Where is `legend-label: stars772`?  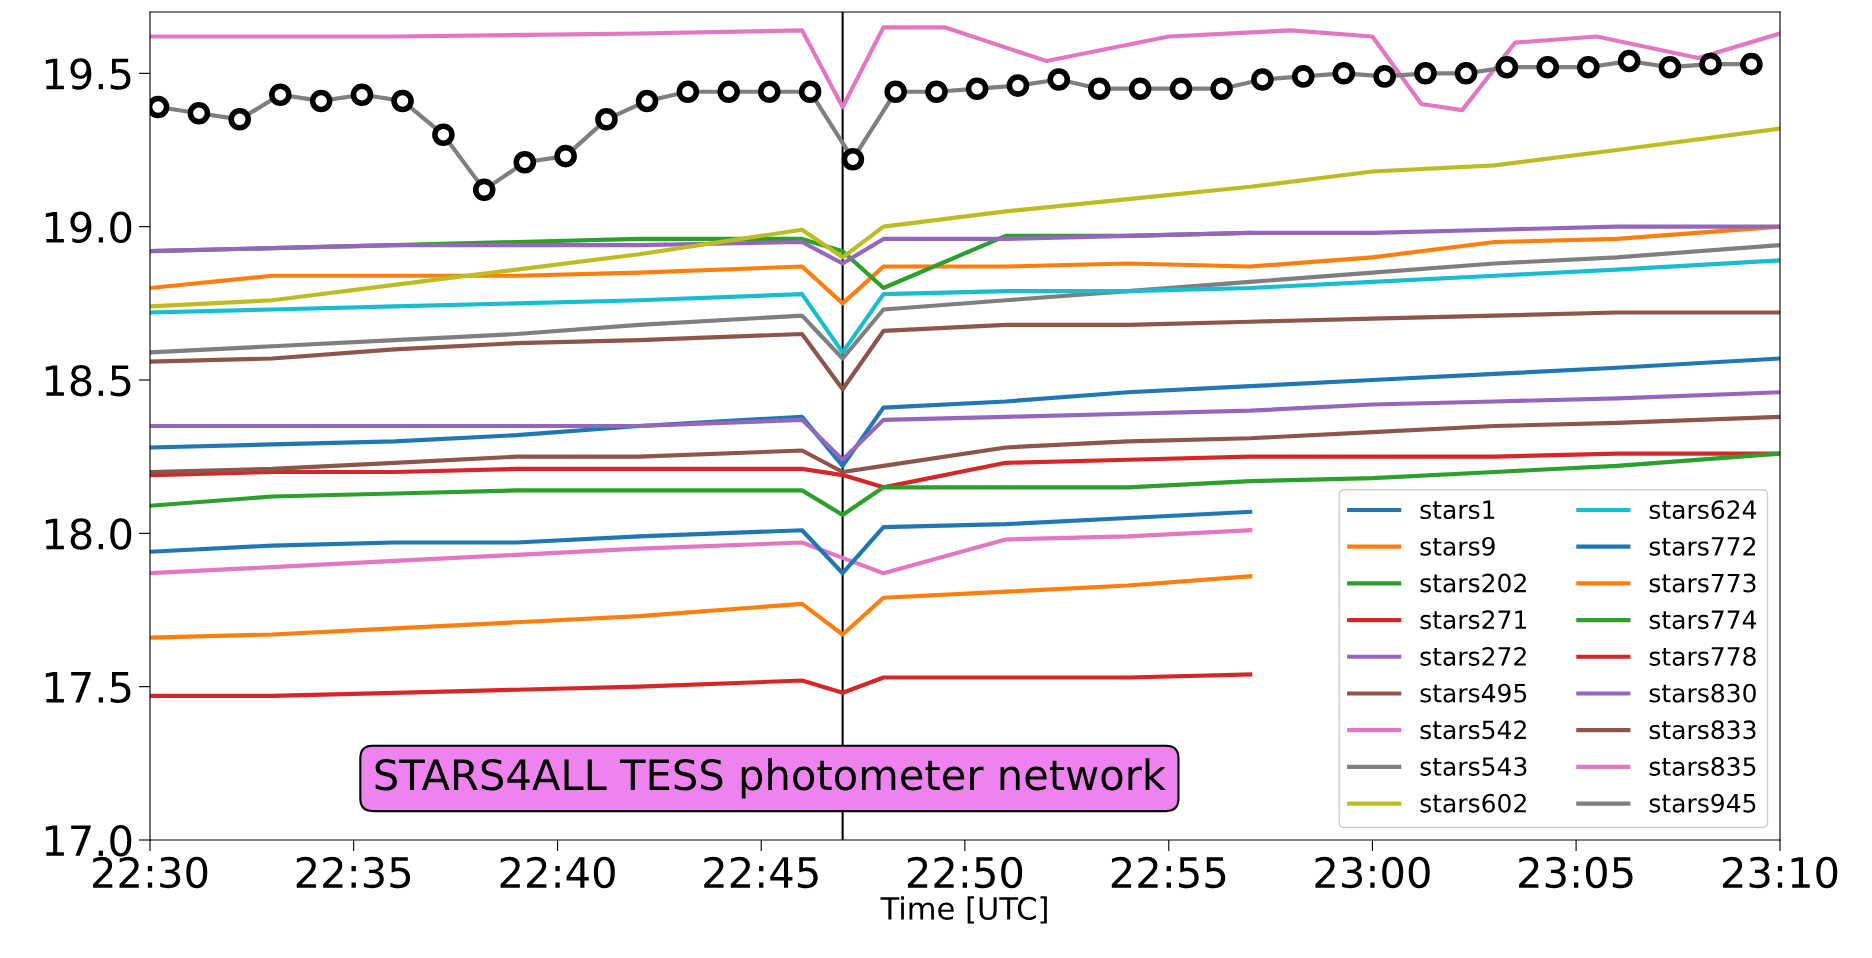 legend-label: stars772 is located at coordinates (1702, 546).